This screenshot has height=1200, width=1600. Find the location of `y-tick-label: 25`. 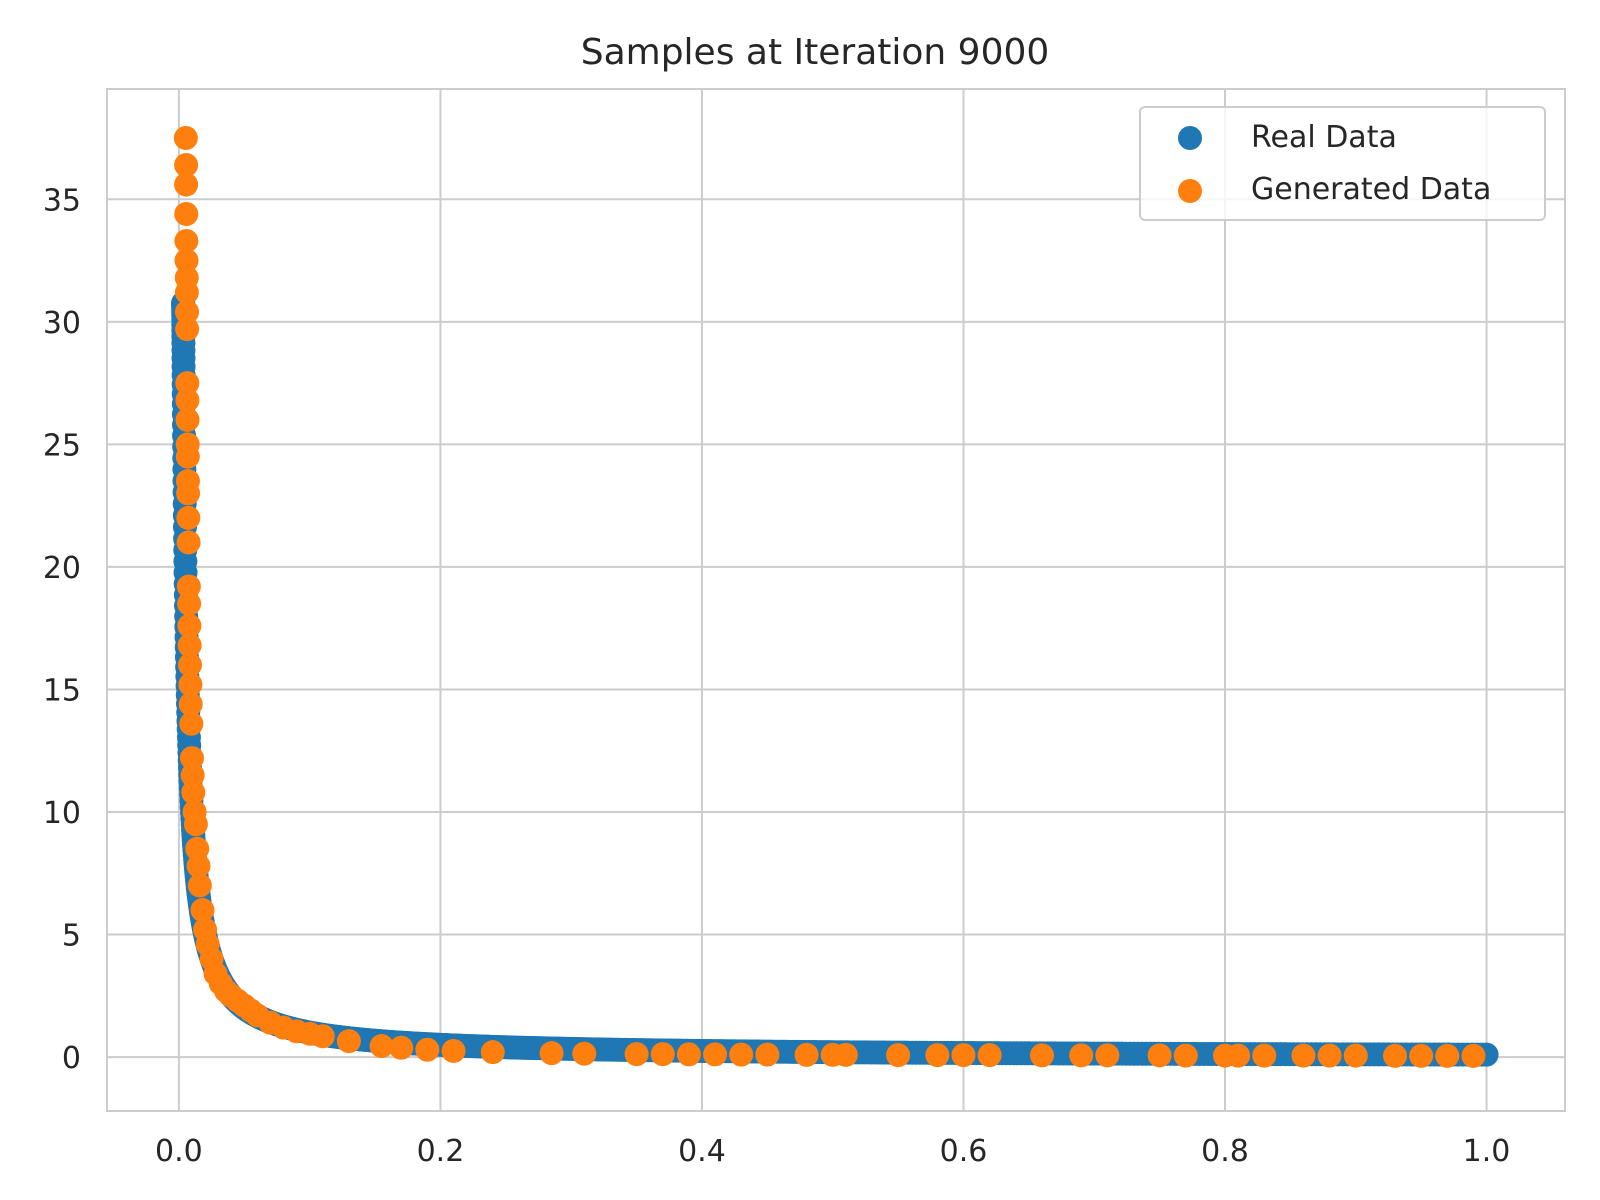

y-tick-label: 25 is located at coordinates (62, 445).